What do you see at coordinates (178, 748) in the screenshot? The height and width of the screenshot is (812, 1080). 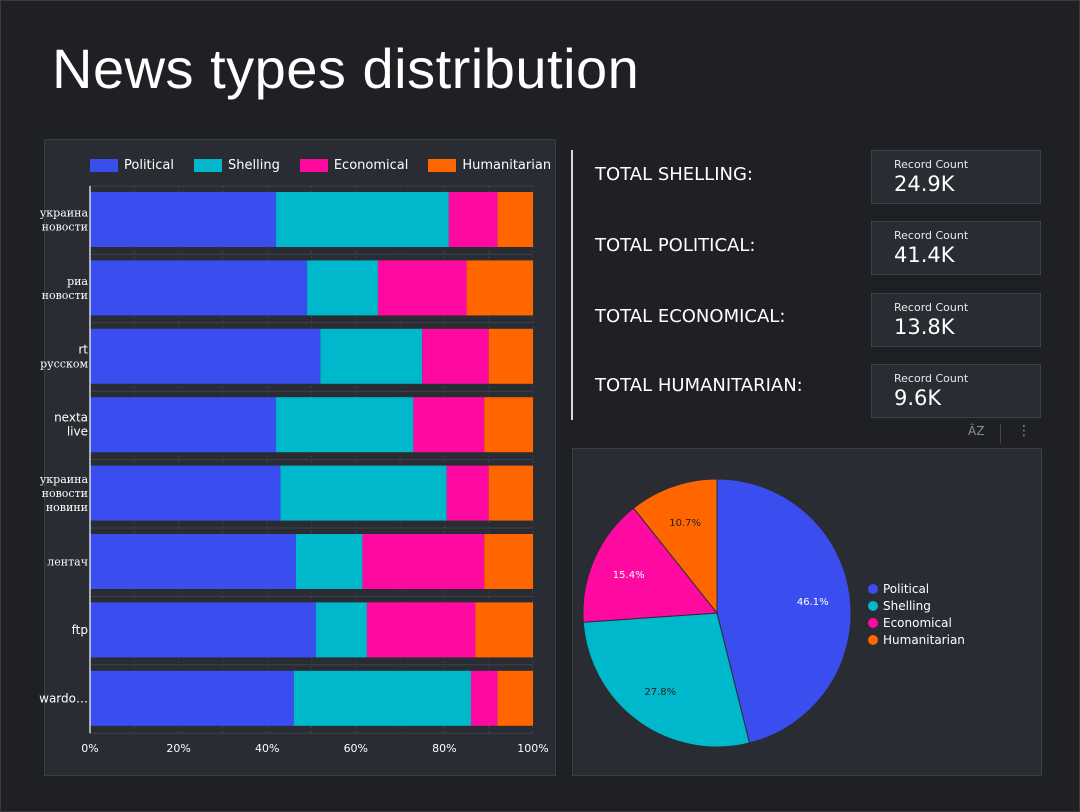 I see `x-tick-label: 20%` at bounding box center [178, 748].